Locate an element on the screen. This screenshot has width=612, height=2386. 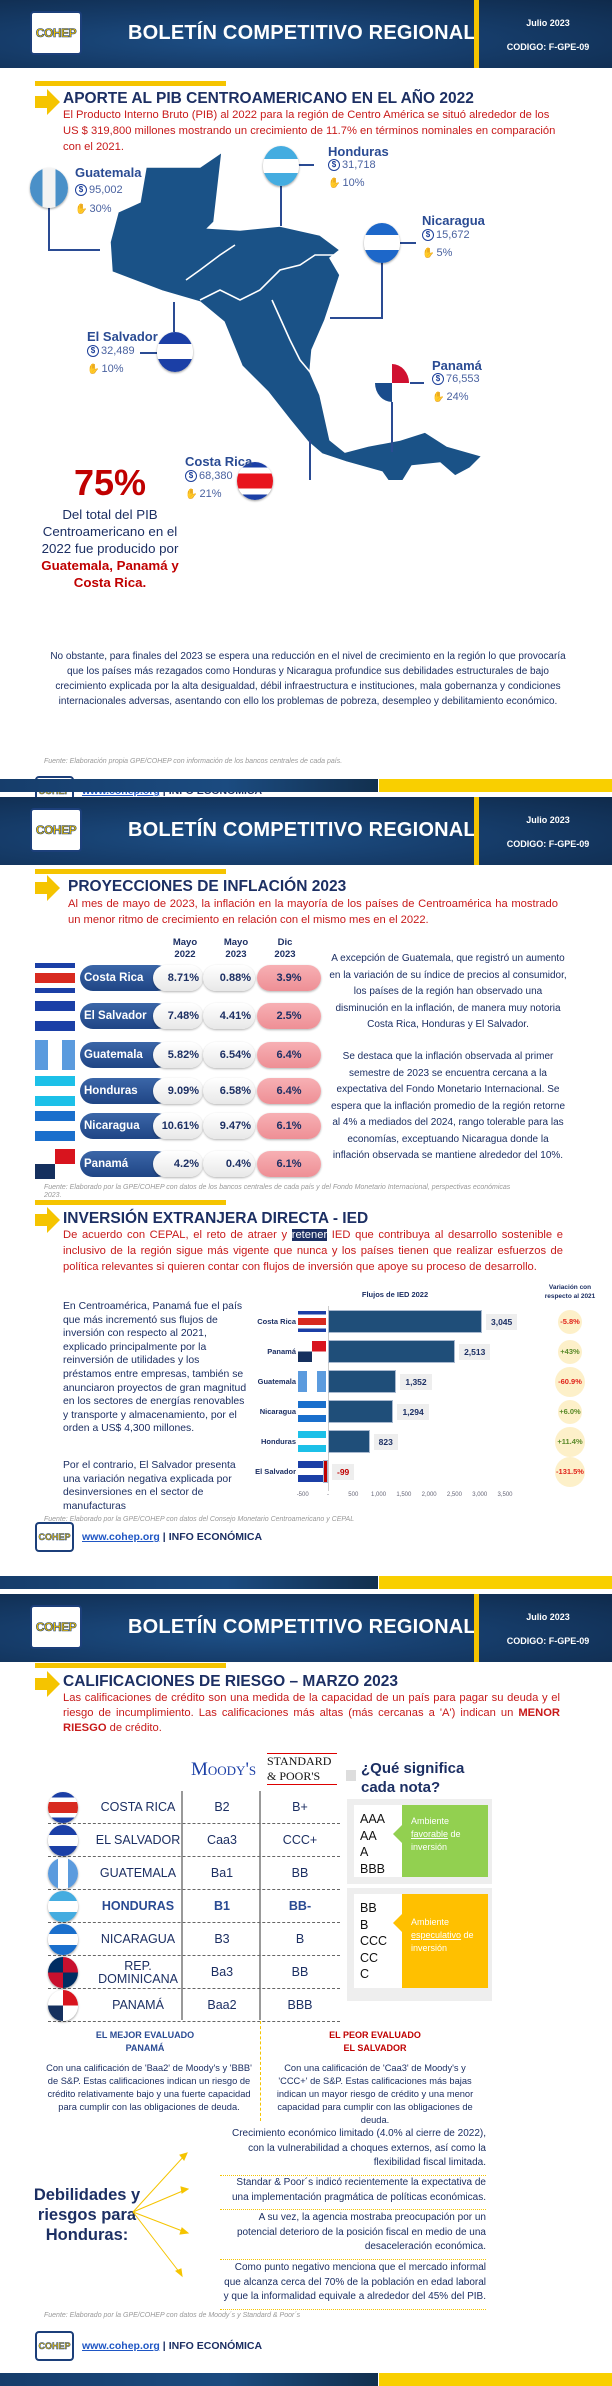
value-dec-2023: 6.1% is located at coordinates (289, 1164).